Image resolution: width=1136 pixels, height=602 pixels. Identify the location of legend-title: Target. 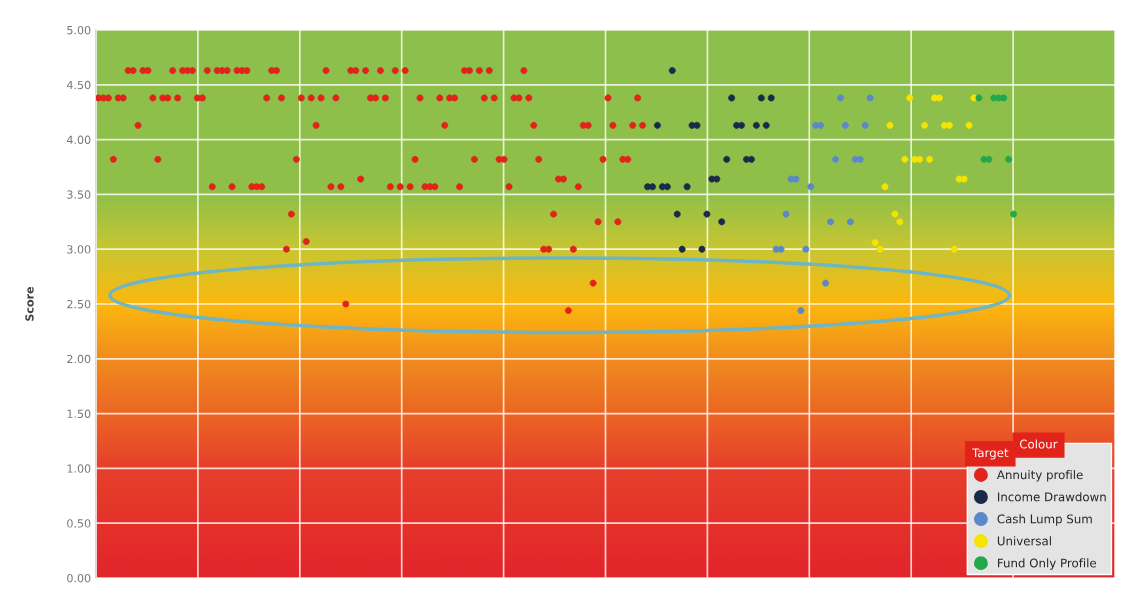
(990, 454).